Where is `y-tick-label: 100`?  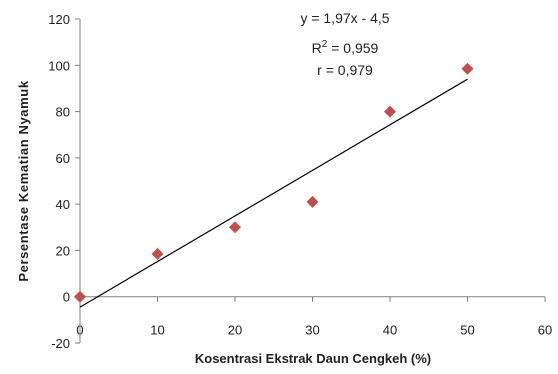 y-tick-label: 100 is located at coordinates (59, 65).